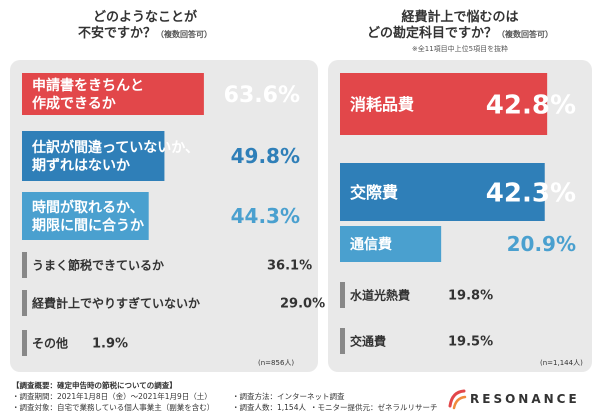  Describe the element at coordinates (81, 165) in the screenshot. I see `category-label: 期ずれはないか` at that location.